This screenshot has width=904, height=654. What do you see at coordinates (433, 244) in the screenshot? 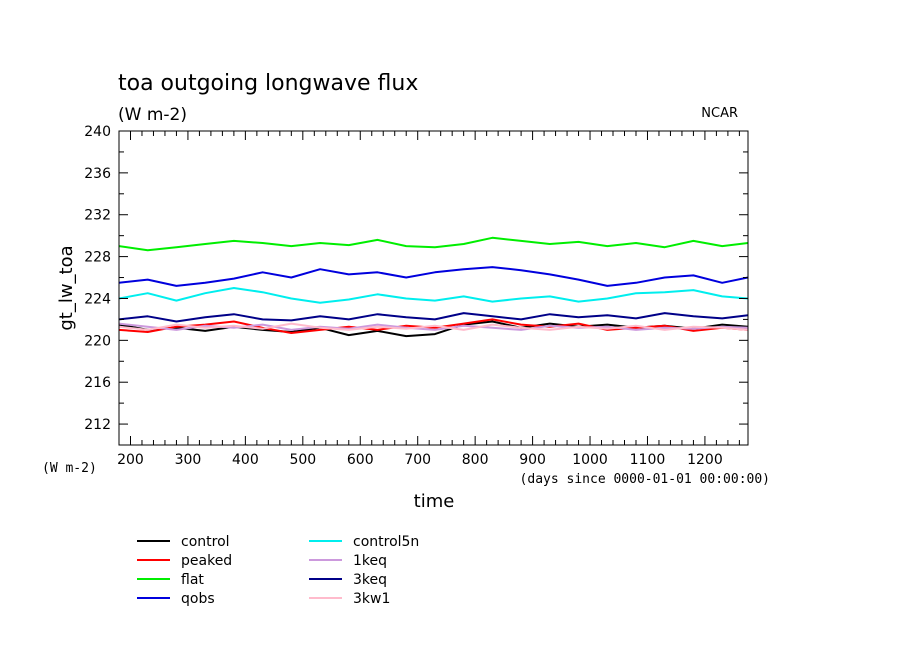
I see `series-line-flat` at bounding box center [433, 244].